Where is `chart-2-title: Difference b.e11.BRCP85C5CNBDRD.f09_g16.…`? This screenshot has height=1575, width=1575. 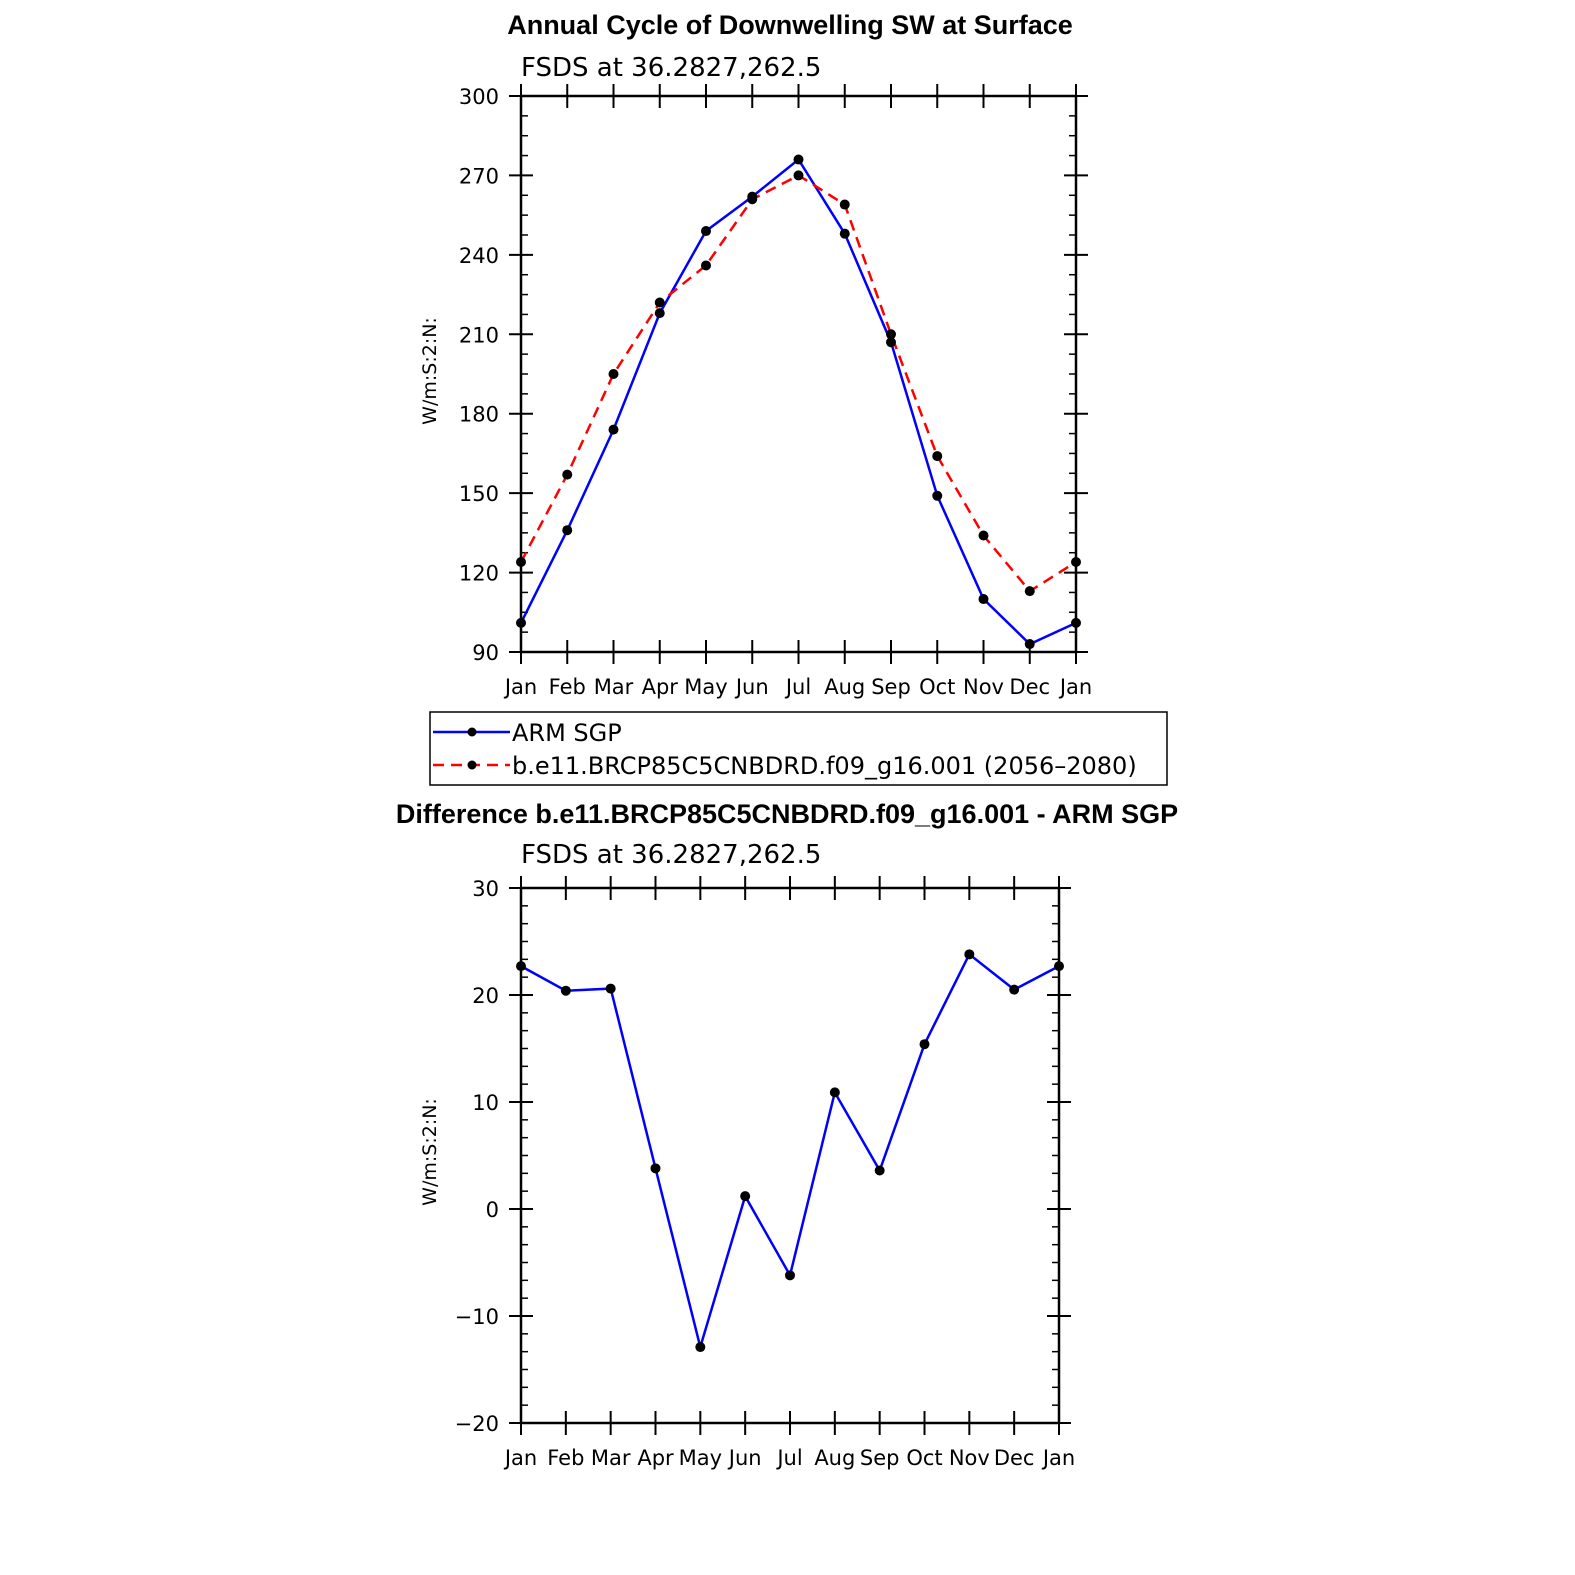
chart-2-title: Difference b.e11.BRCP85C5CNBDRD.f09_g16.… is located at coordinates (787, 814).